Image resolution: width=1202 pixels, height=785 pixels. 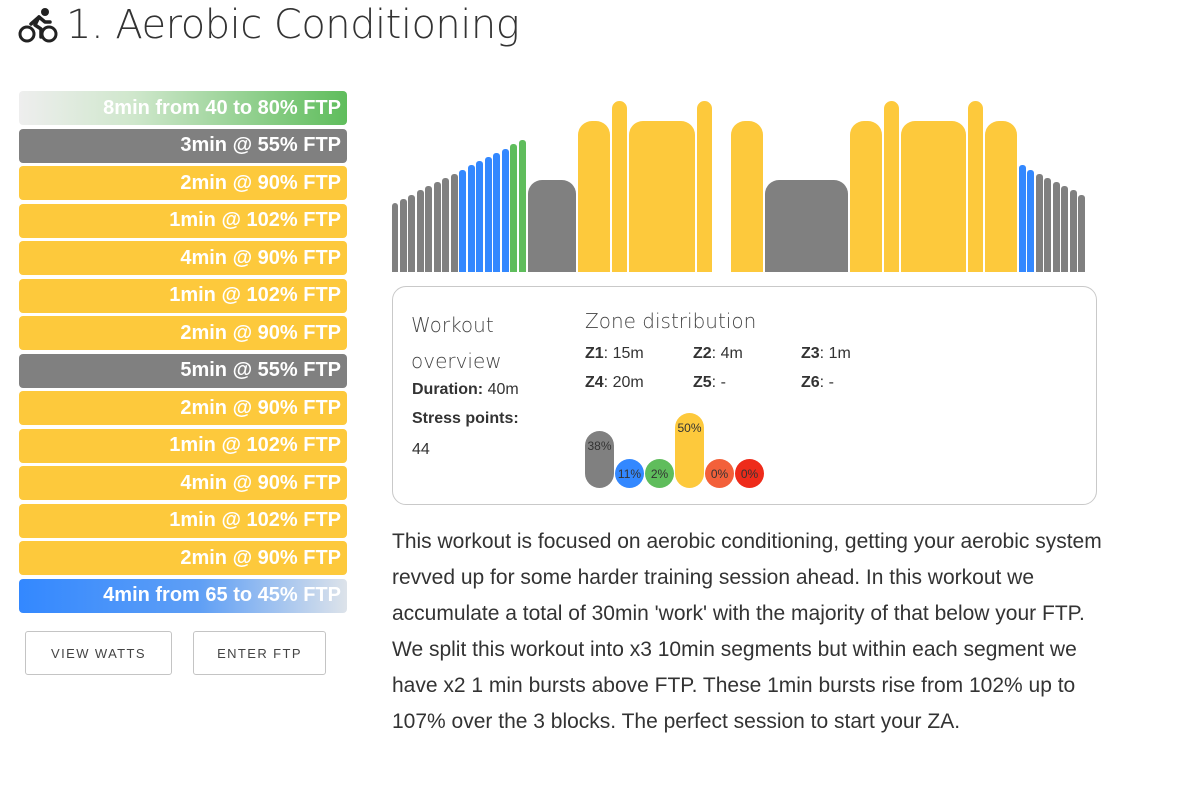 I want to click on duration-row: Duration: 40m, so click(x=465, y=390).